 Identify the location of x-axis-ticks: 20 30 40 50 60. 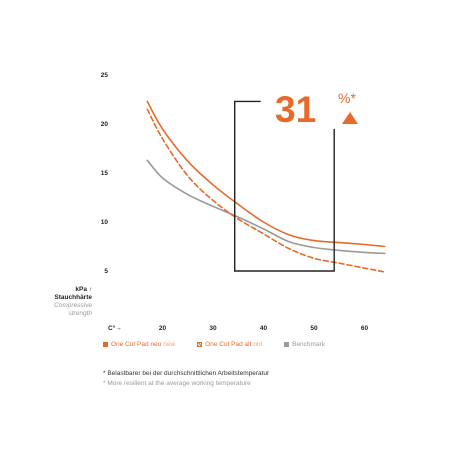
(264, 328).